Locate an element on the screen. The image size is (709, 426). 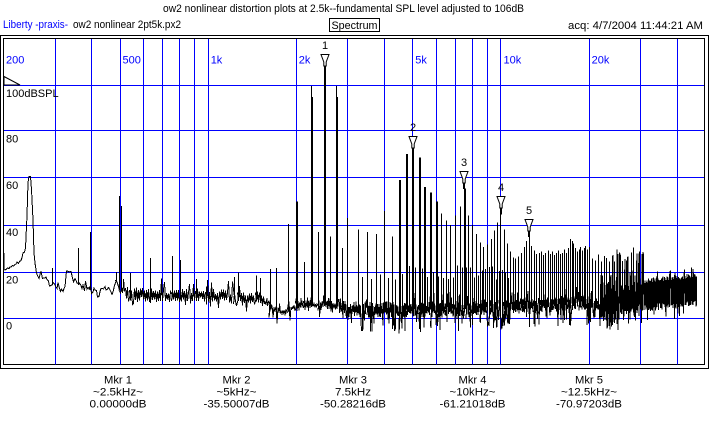
svg-text: Mkr 4 is located at coordinates (473, 381).